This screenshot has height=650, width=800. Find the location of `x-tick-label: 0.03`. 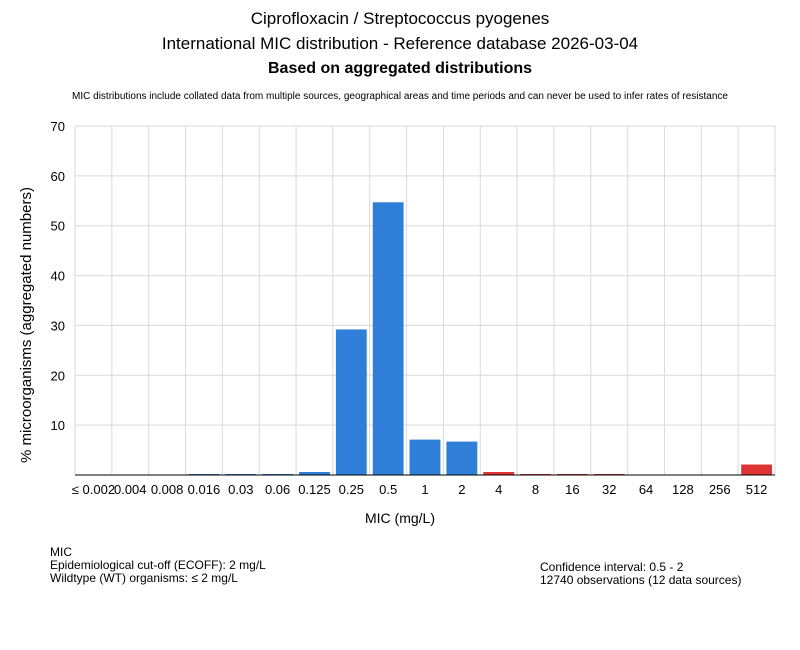

x-tick-label: 0.03 is located at coordinates (240, 489).